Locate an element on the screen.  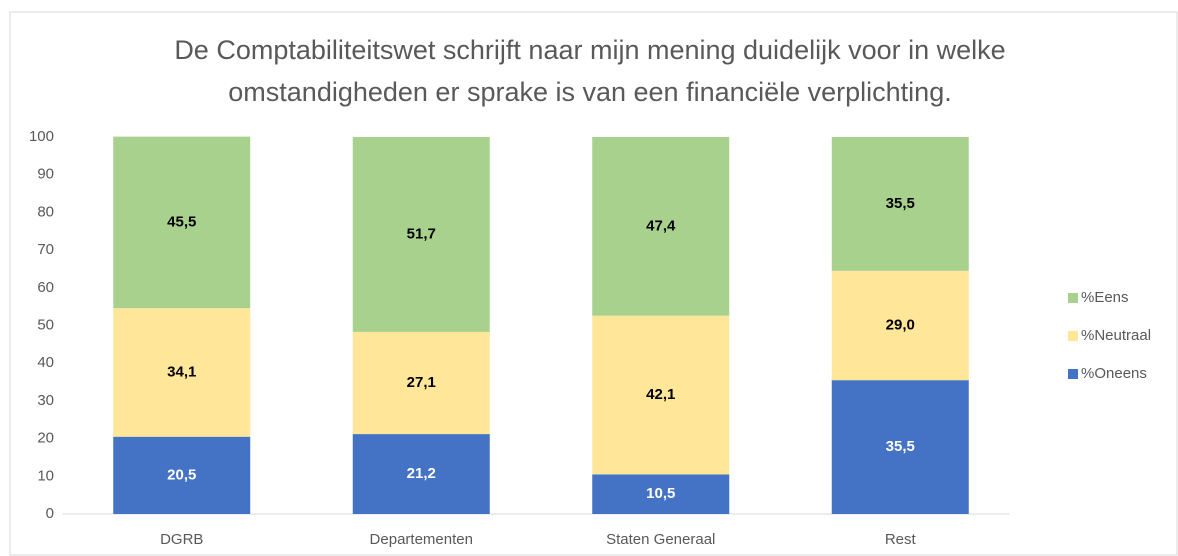
y-tick-label: 20 is located at coordinates (45, 438).